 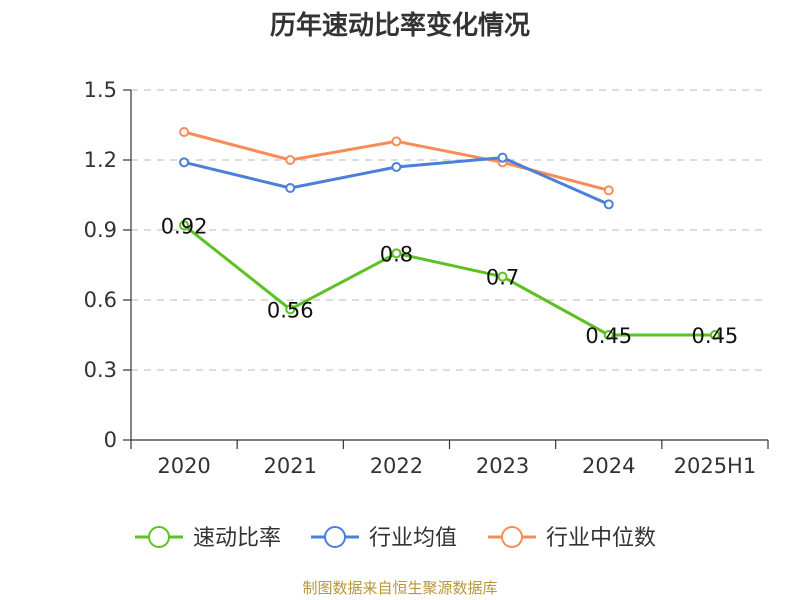 I want to click on y-tick-label: 0, so click(x=110, y=440).